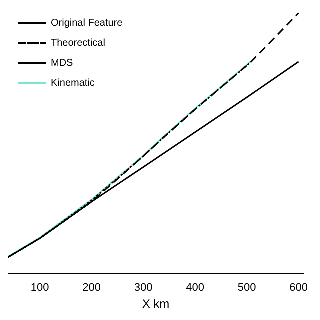 Image resolution: width=320 pixels, height=320 pixels. I want to click on x-tick-label: 400, so click(195, 288).